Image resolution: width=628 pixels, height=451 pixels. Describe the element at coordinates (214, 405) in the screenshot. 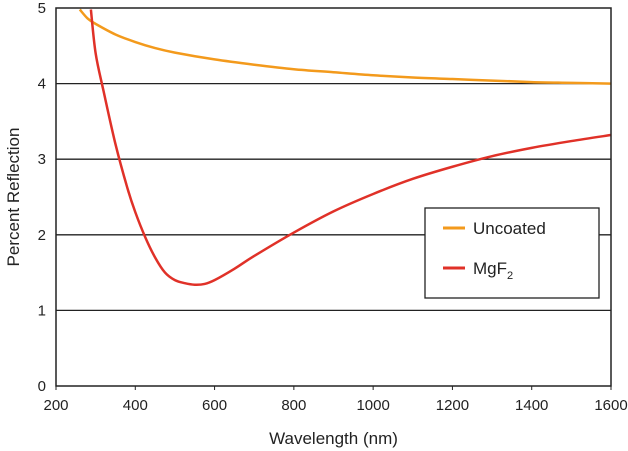

I see `x-tick-label: 600` at that location.